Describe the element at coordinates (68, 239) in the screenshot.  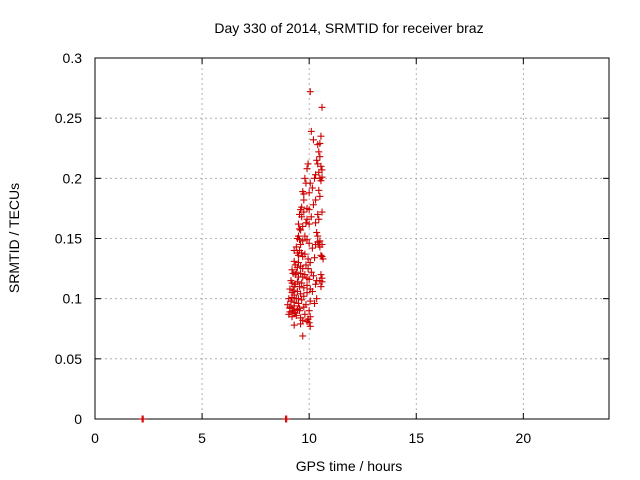
I see `y-tick-label: 0.15` at that location.